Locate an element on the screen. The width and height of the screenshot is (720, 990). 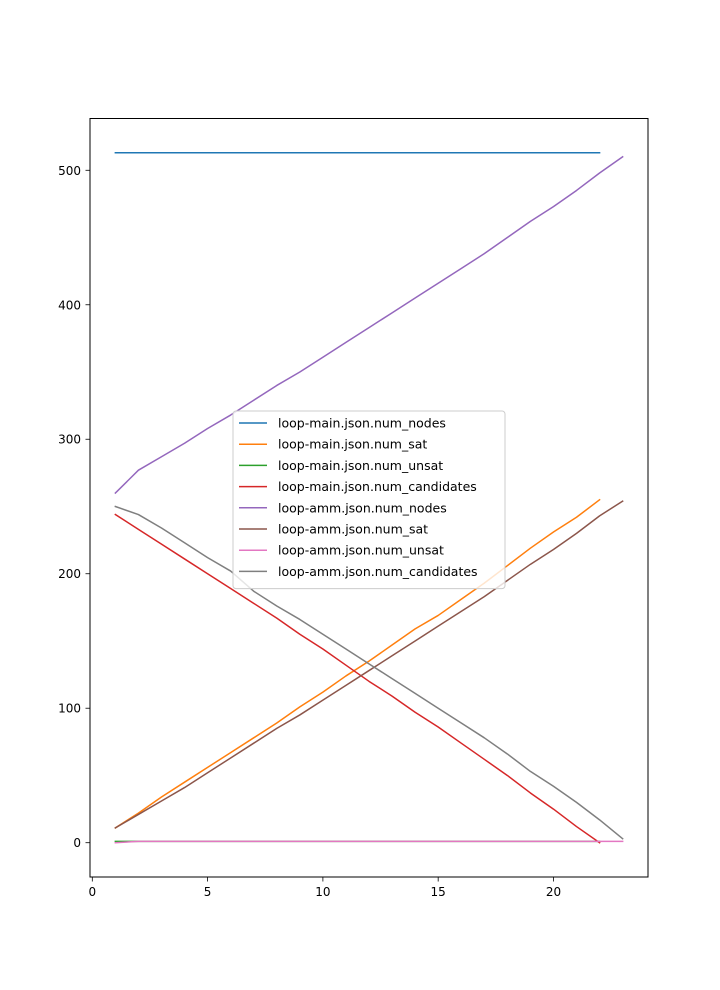
legend-label-2: loop-main.json.num_unsat is located at coordinates (360, 465).